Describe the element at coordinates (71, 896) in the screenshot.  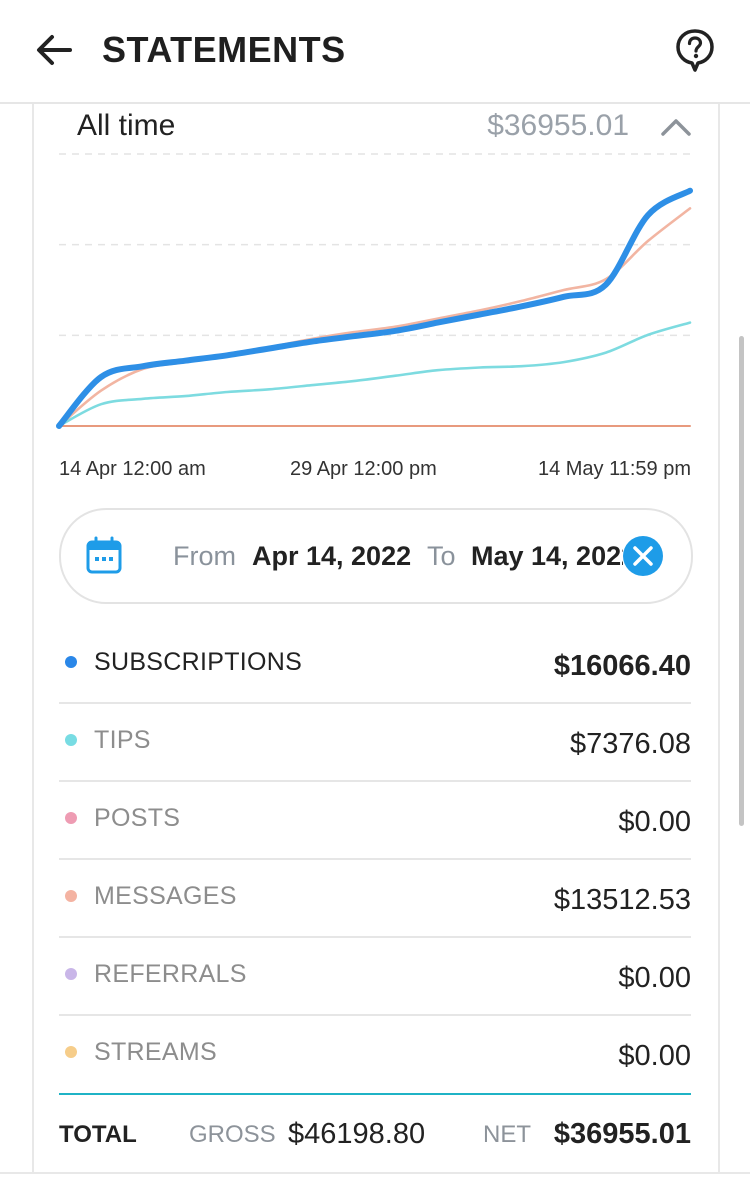
I see `messages-dot` at that location.